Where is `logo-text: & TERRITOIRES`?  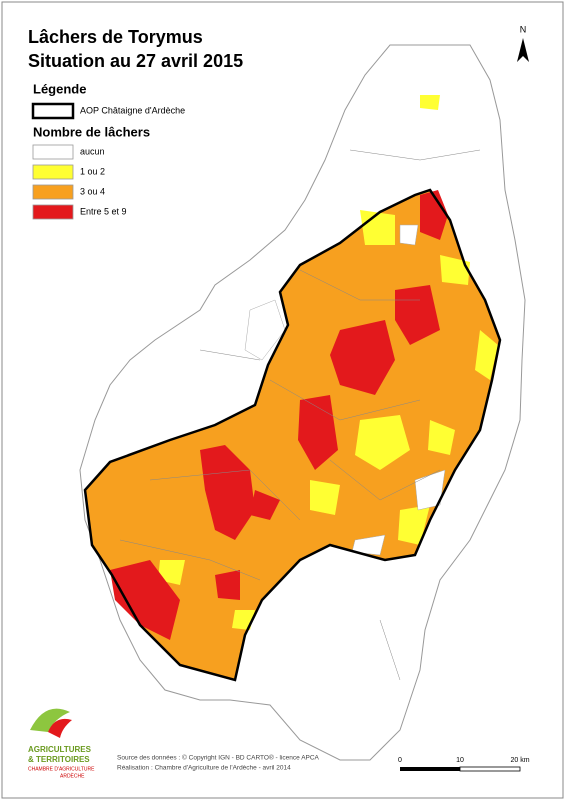 logo-text: & TERRITOIRES is located at coordinates (59, 759).